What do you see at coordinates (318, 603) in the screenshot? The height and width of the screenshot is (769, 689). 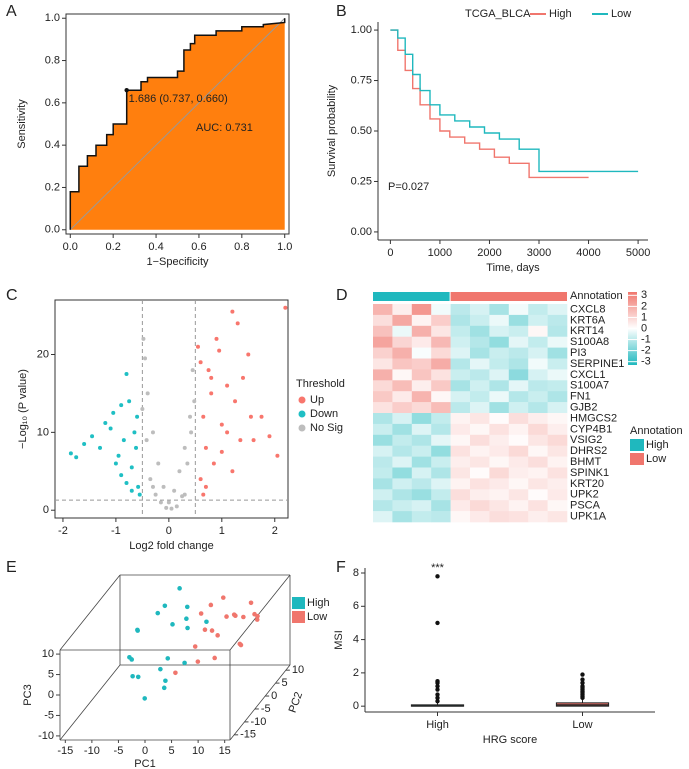 I see `legend-label: High` at bounding box center [318, 603].